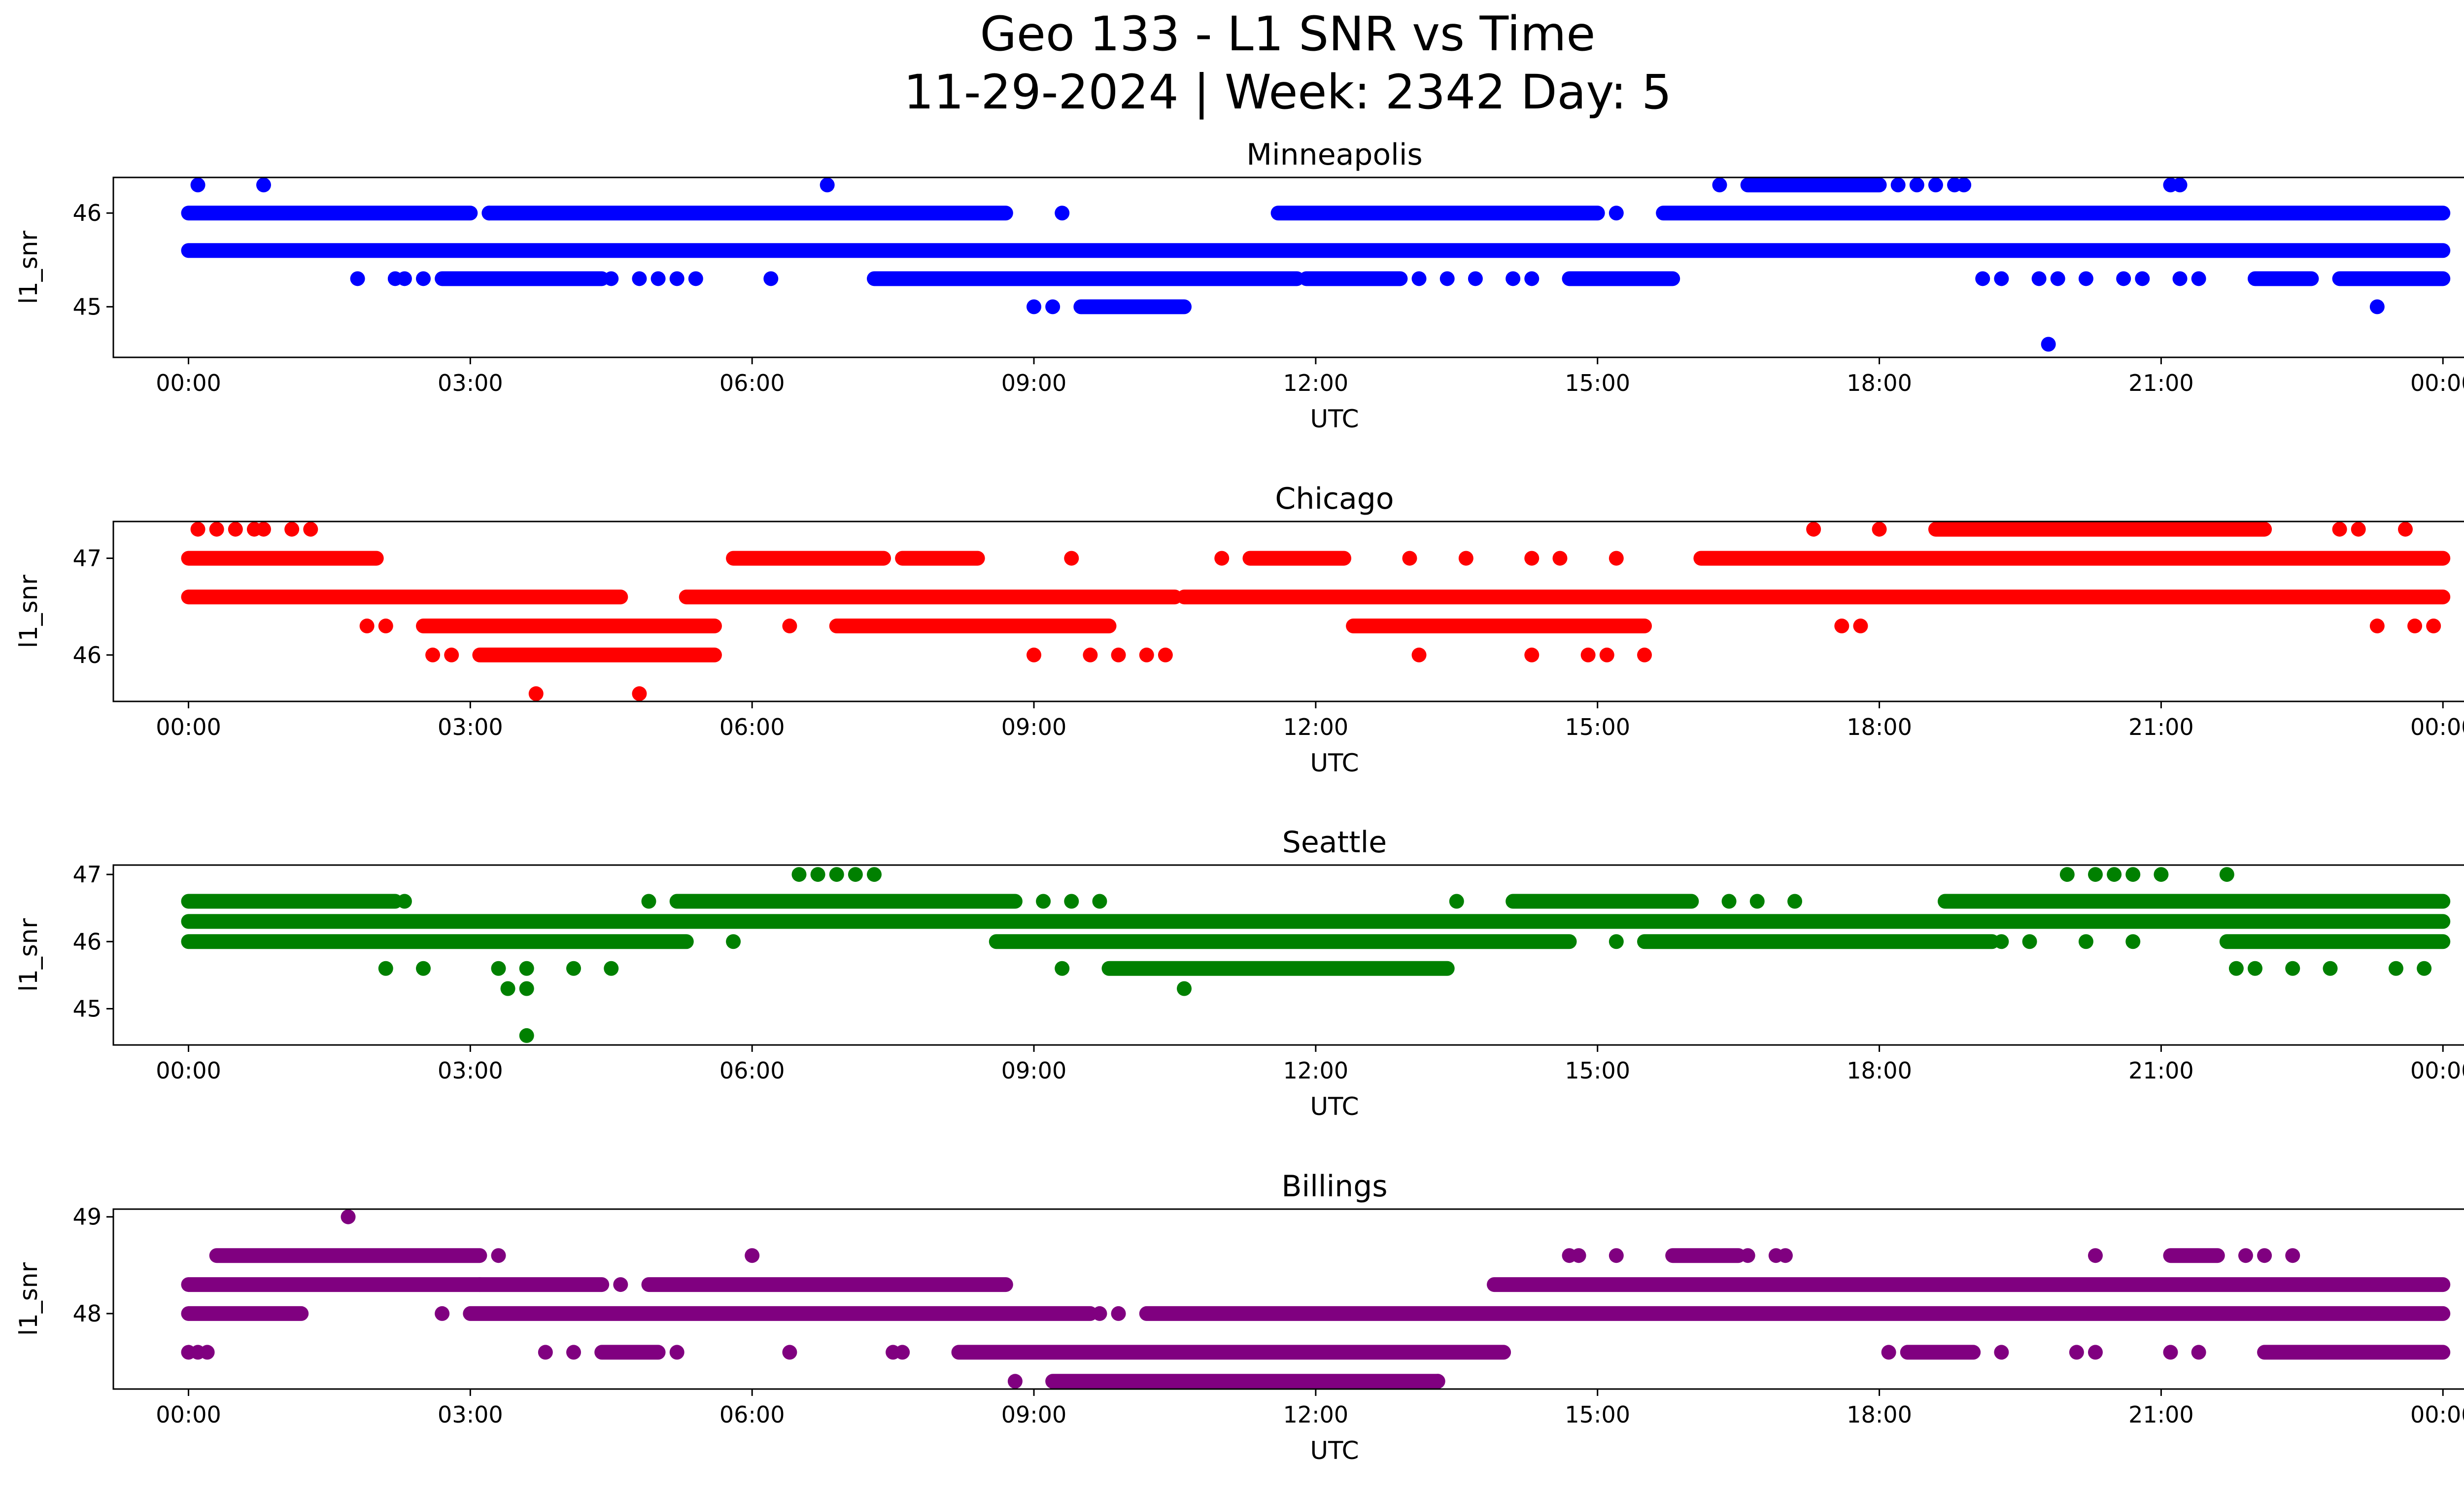  What do you see at coordinates (1316, 264) in the screenshot?
I see `series-points` at bounding box center [1316, 264].